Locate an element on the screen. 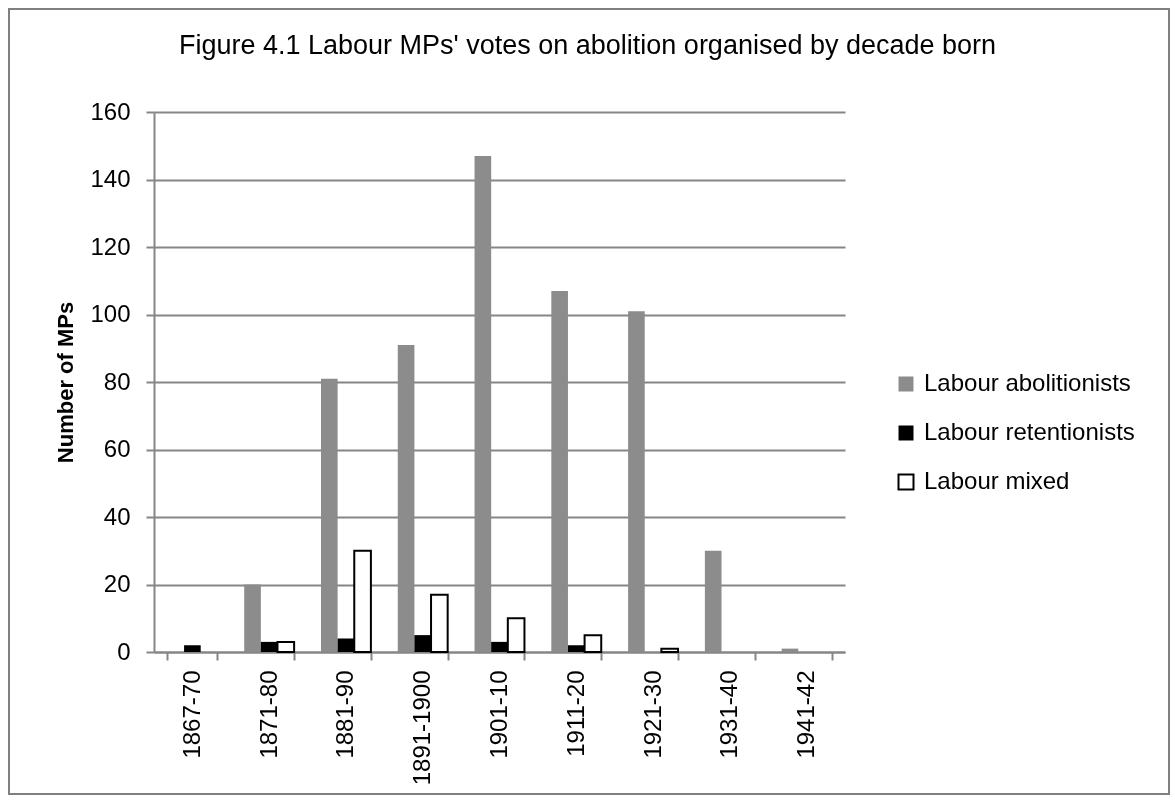 The width and height of the screenshot is (1175, 801). x-tick-label: 1941-42 is located at coordinates (806, 714).